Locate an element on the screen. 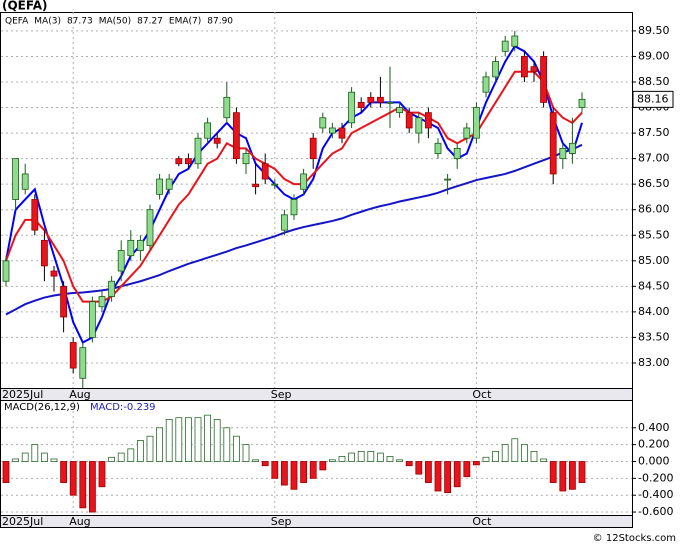 Image resolution: width=680 pixels, height=546 pixels. macd-params: MACD(26,12,9) is located at coordinates (42, 407).